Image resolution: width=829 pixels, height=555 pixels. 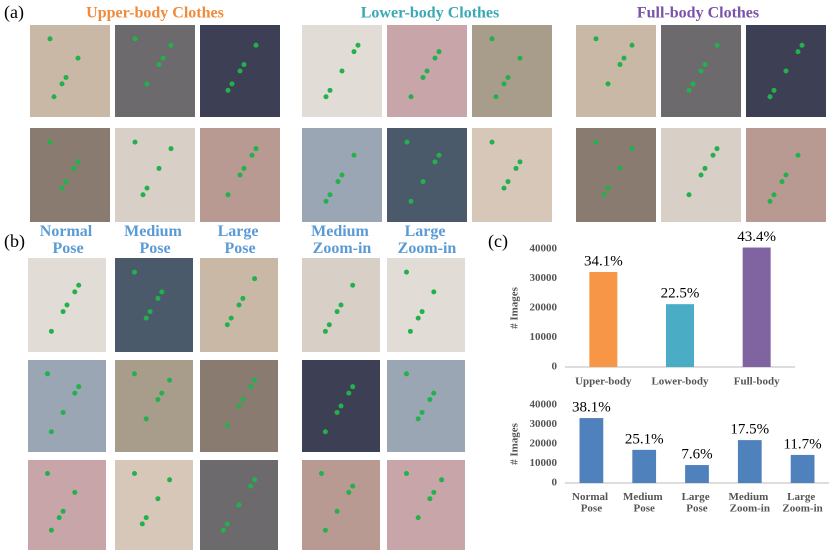 I want to click on panel-label: (b), so click(x=14, y=241).